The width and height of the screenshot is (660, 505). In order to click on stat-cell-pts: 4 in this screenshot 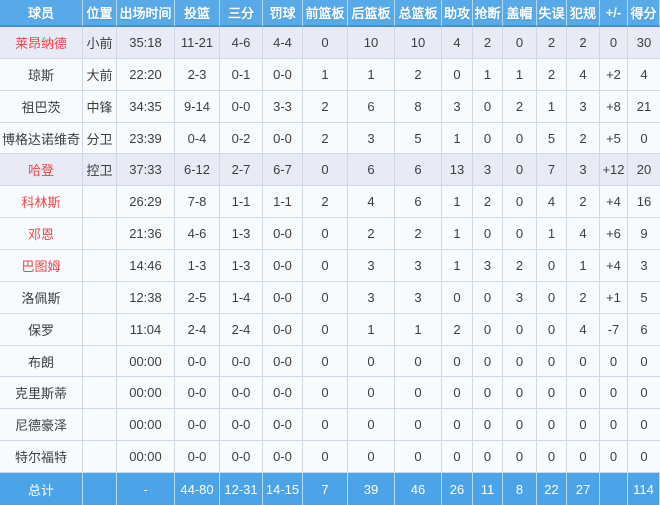, I will do `click(644, 75)`.